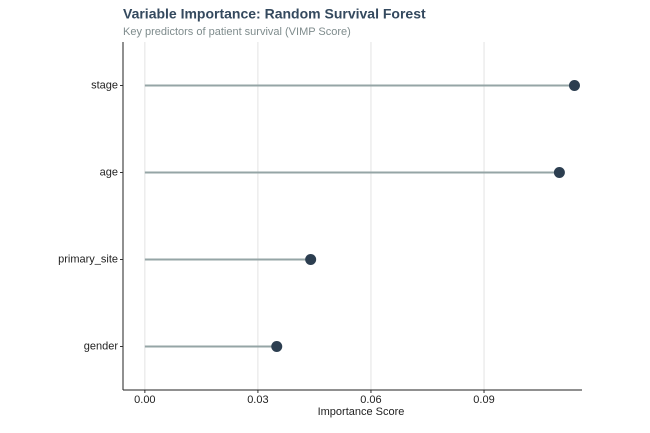 This screenshot has height=433, width=650. What do you see at coordinates (104, 85) in the screenshot?
I see `y-tick-label: stage` at bounding box center [104, 85].